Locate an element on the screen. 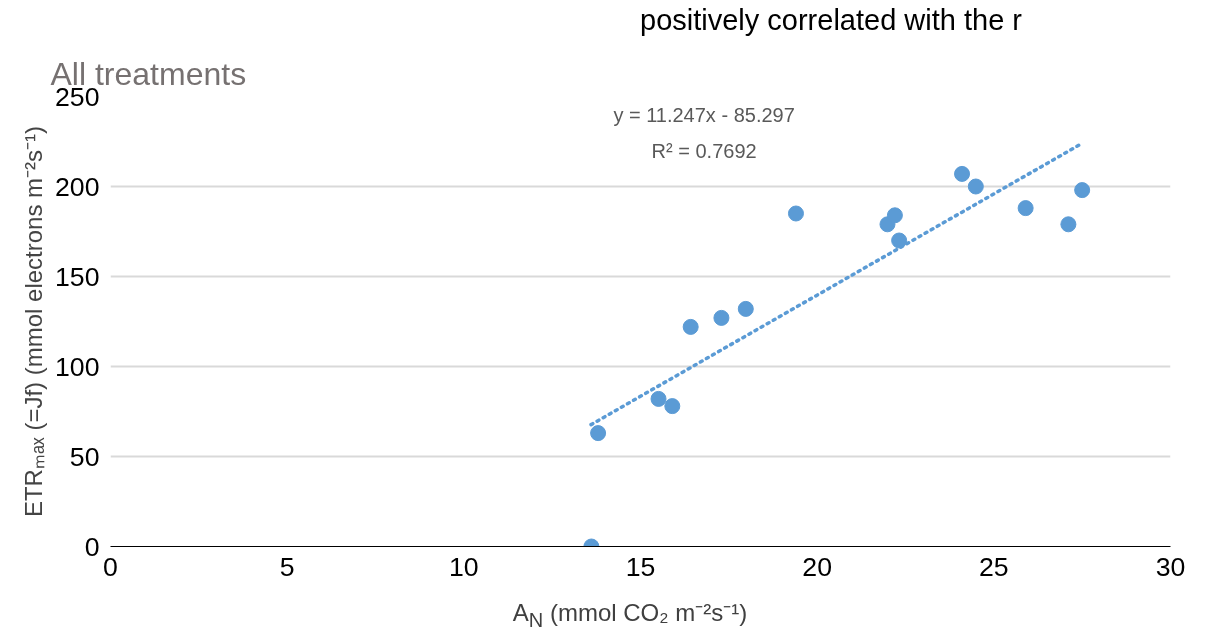  text: positively correlated with the r is located at coordinates (831, 20).